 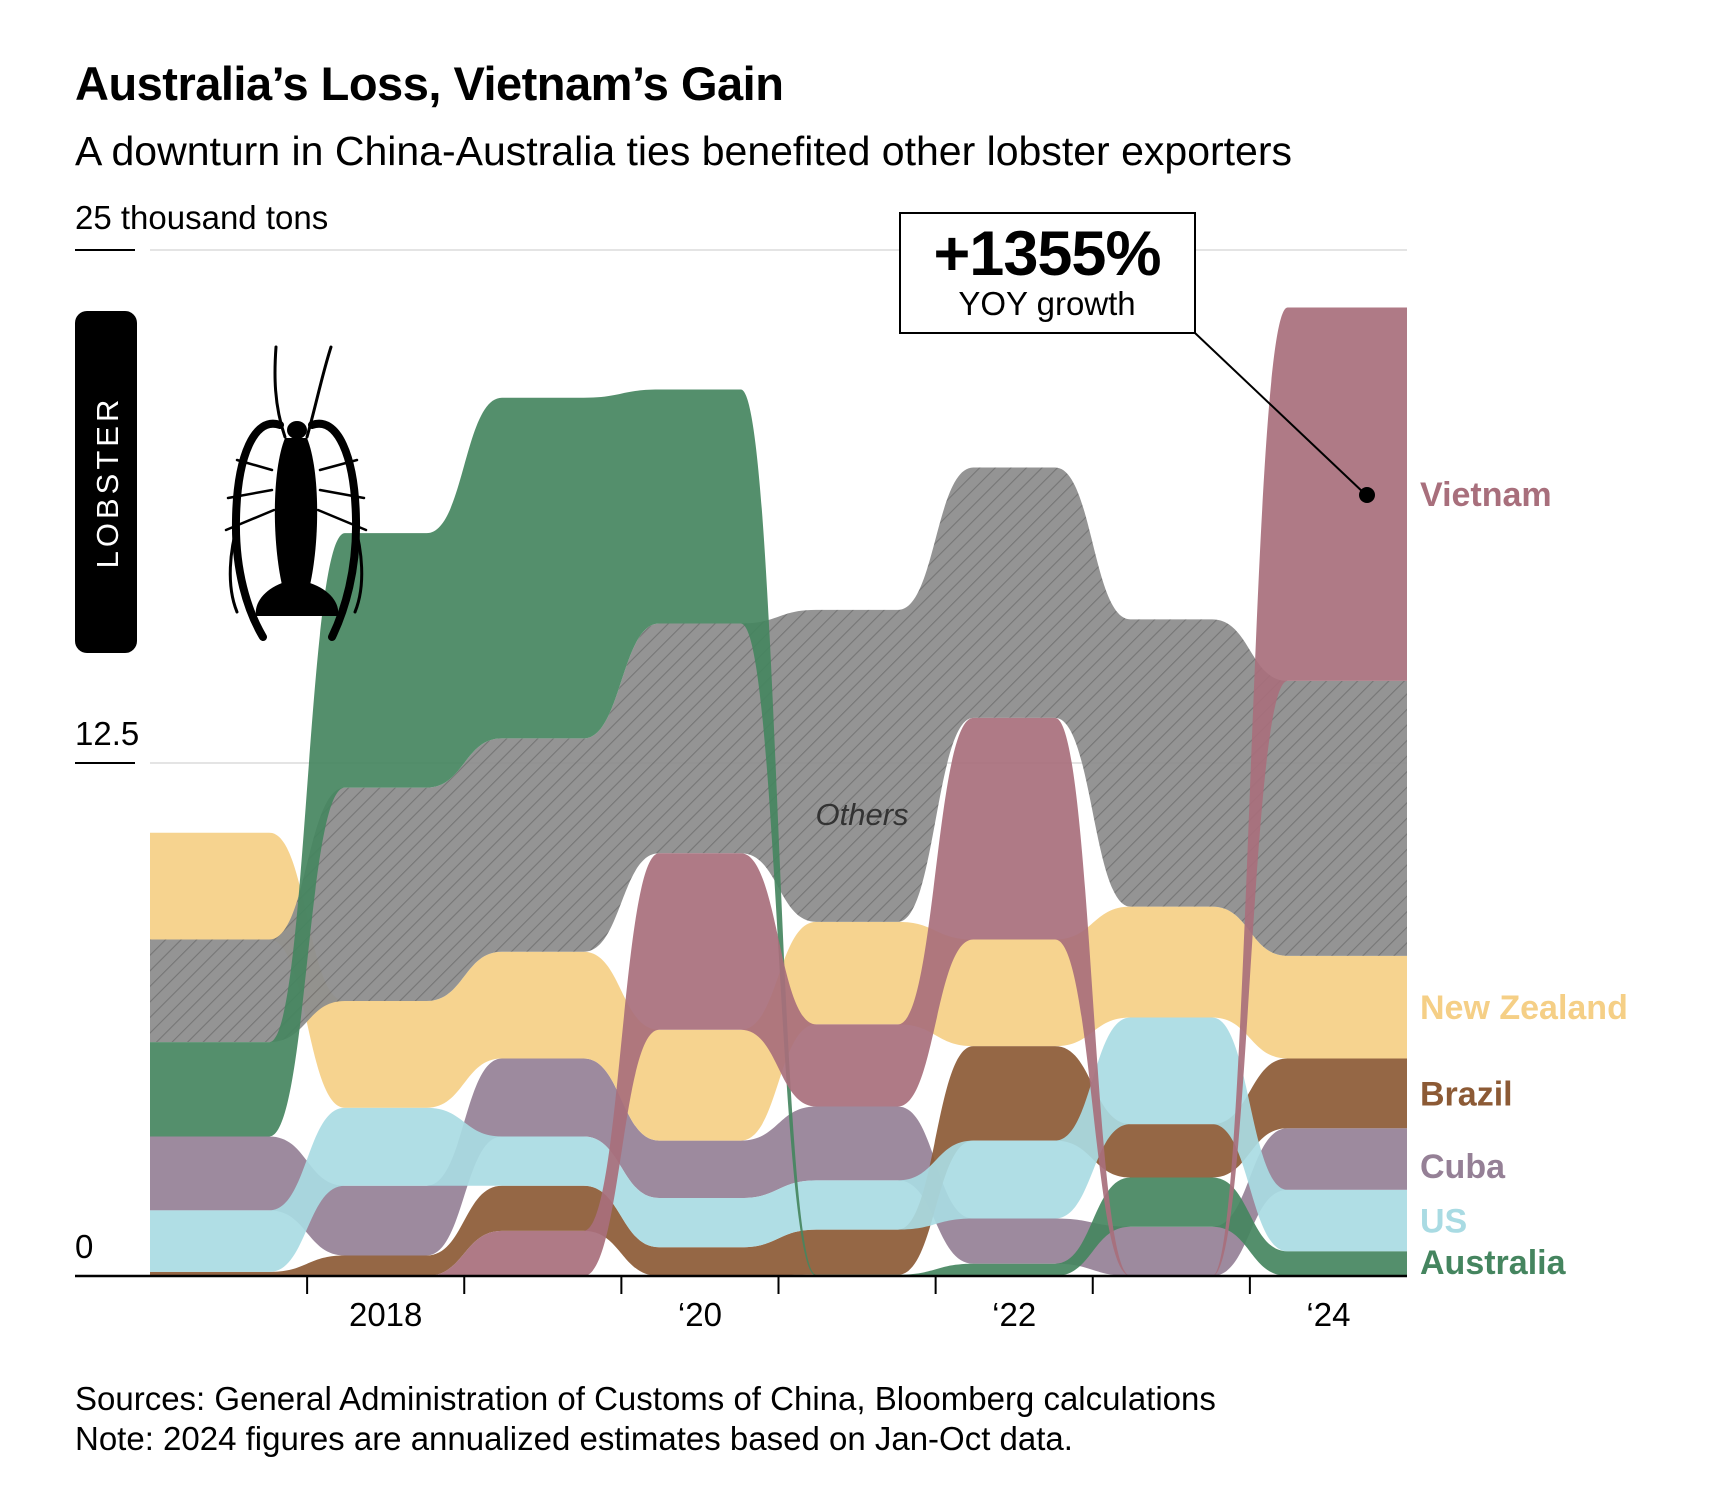 What do you see at coordinates (1524, 1008) in the screenshot?
I see `legend-label-new-zealand: New Zealand` at bounding box center [1524, 1008].